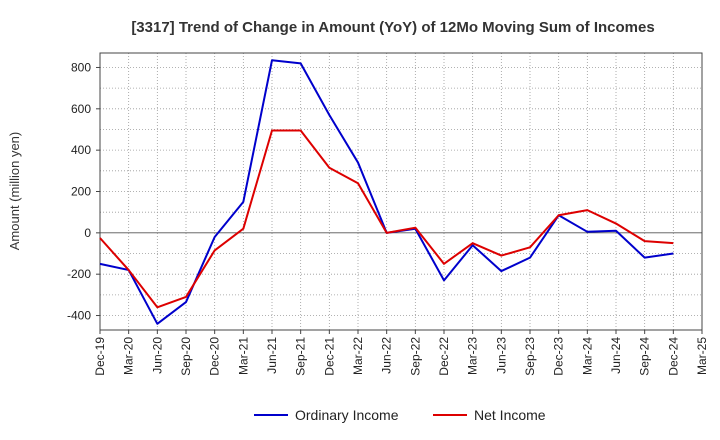 The image size is (720, 440). I want to click on x-tick-label: Dec-24, so click(673, 356).